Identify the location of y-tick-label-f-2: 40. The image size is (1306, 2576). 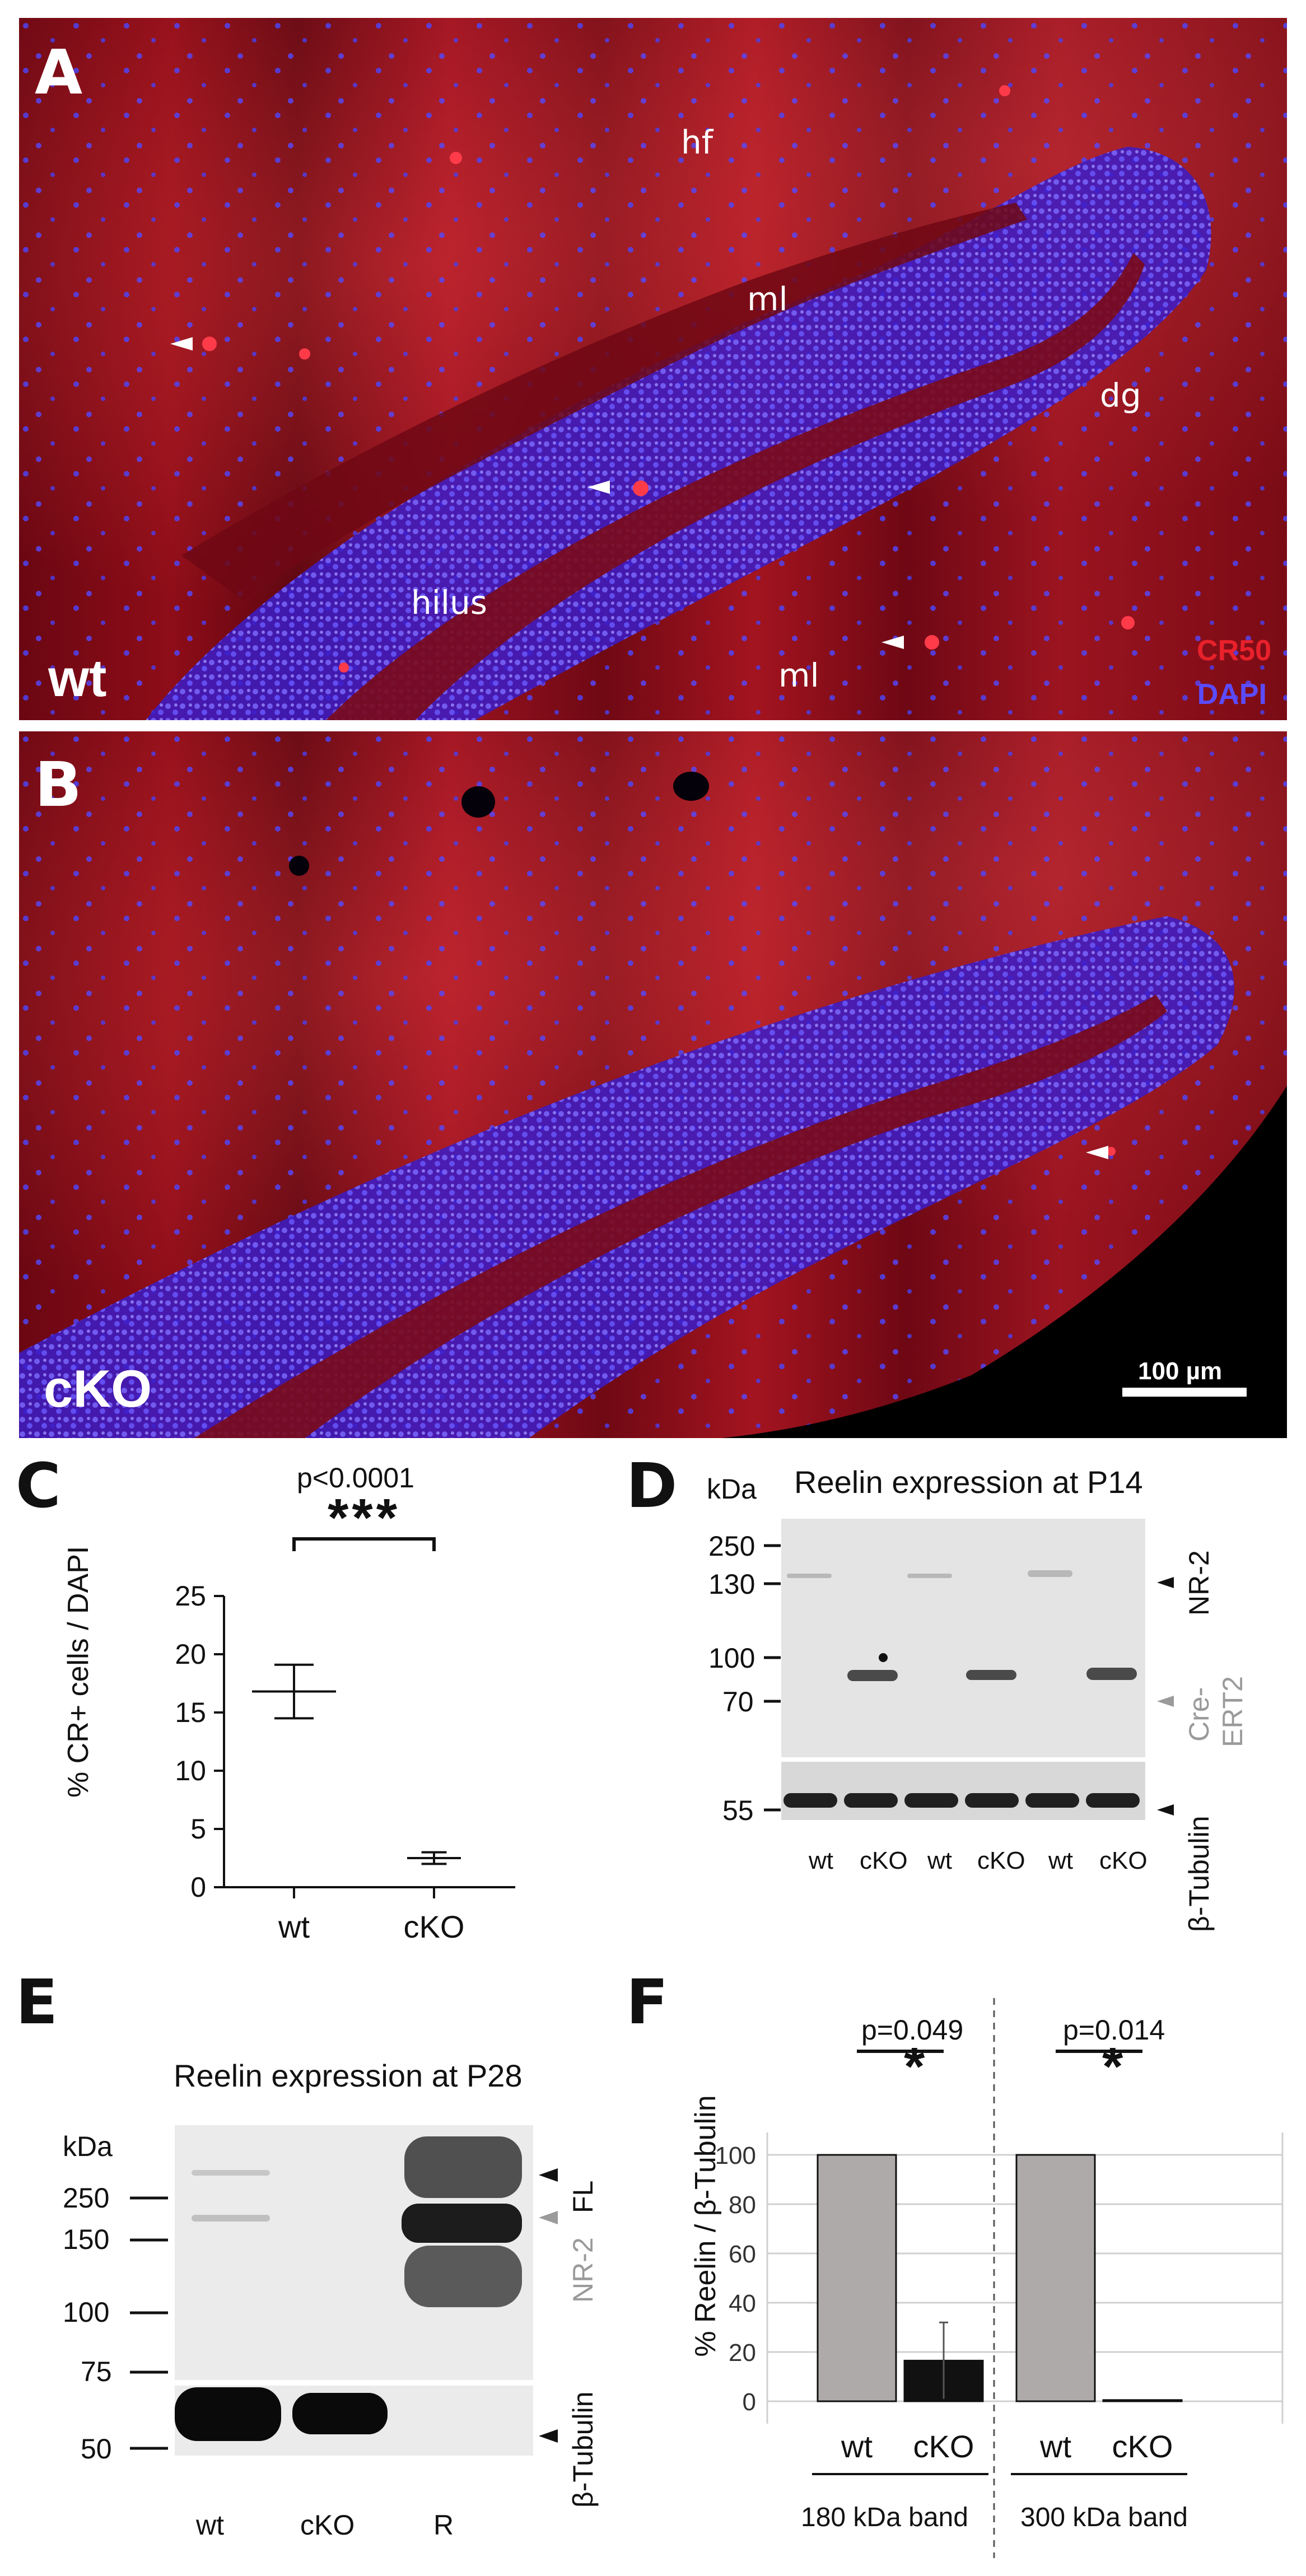
(743, 2304).